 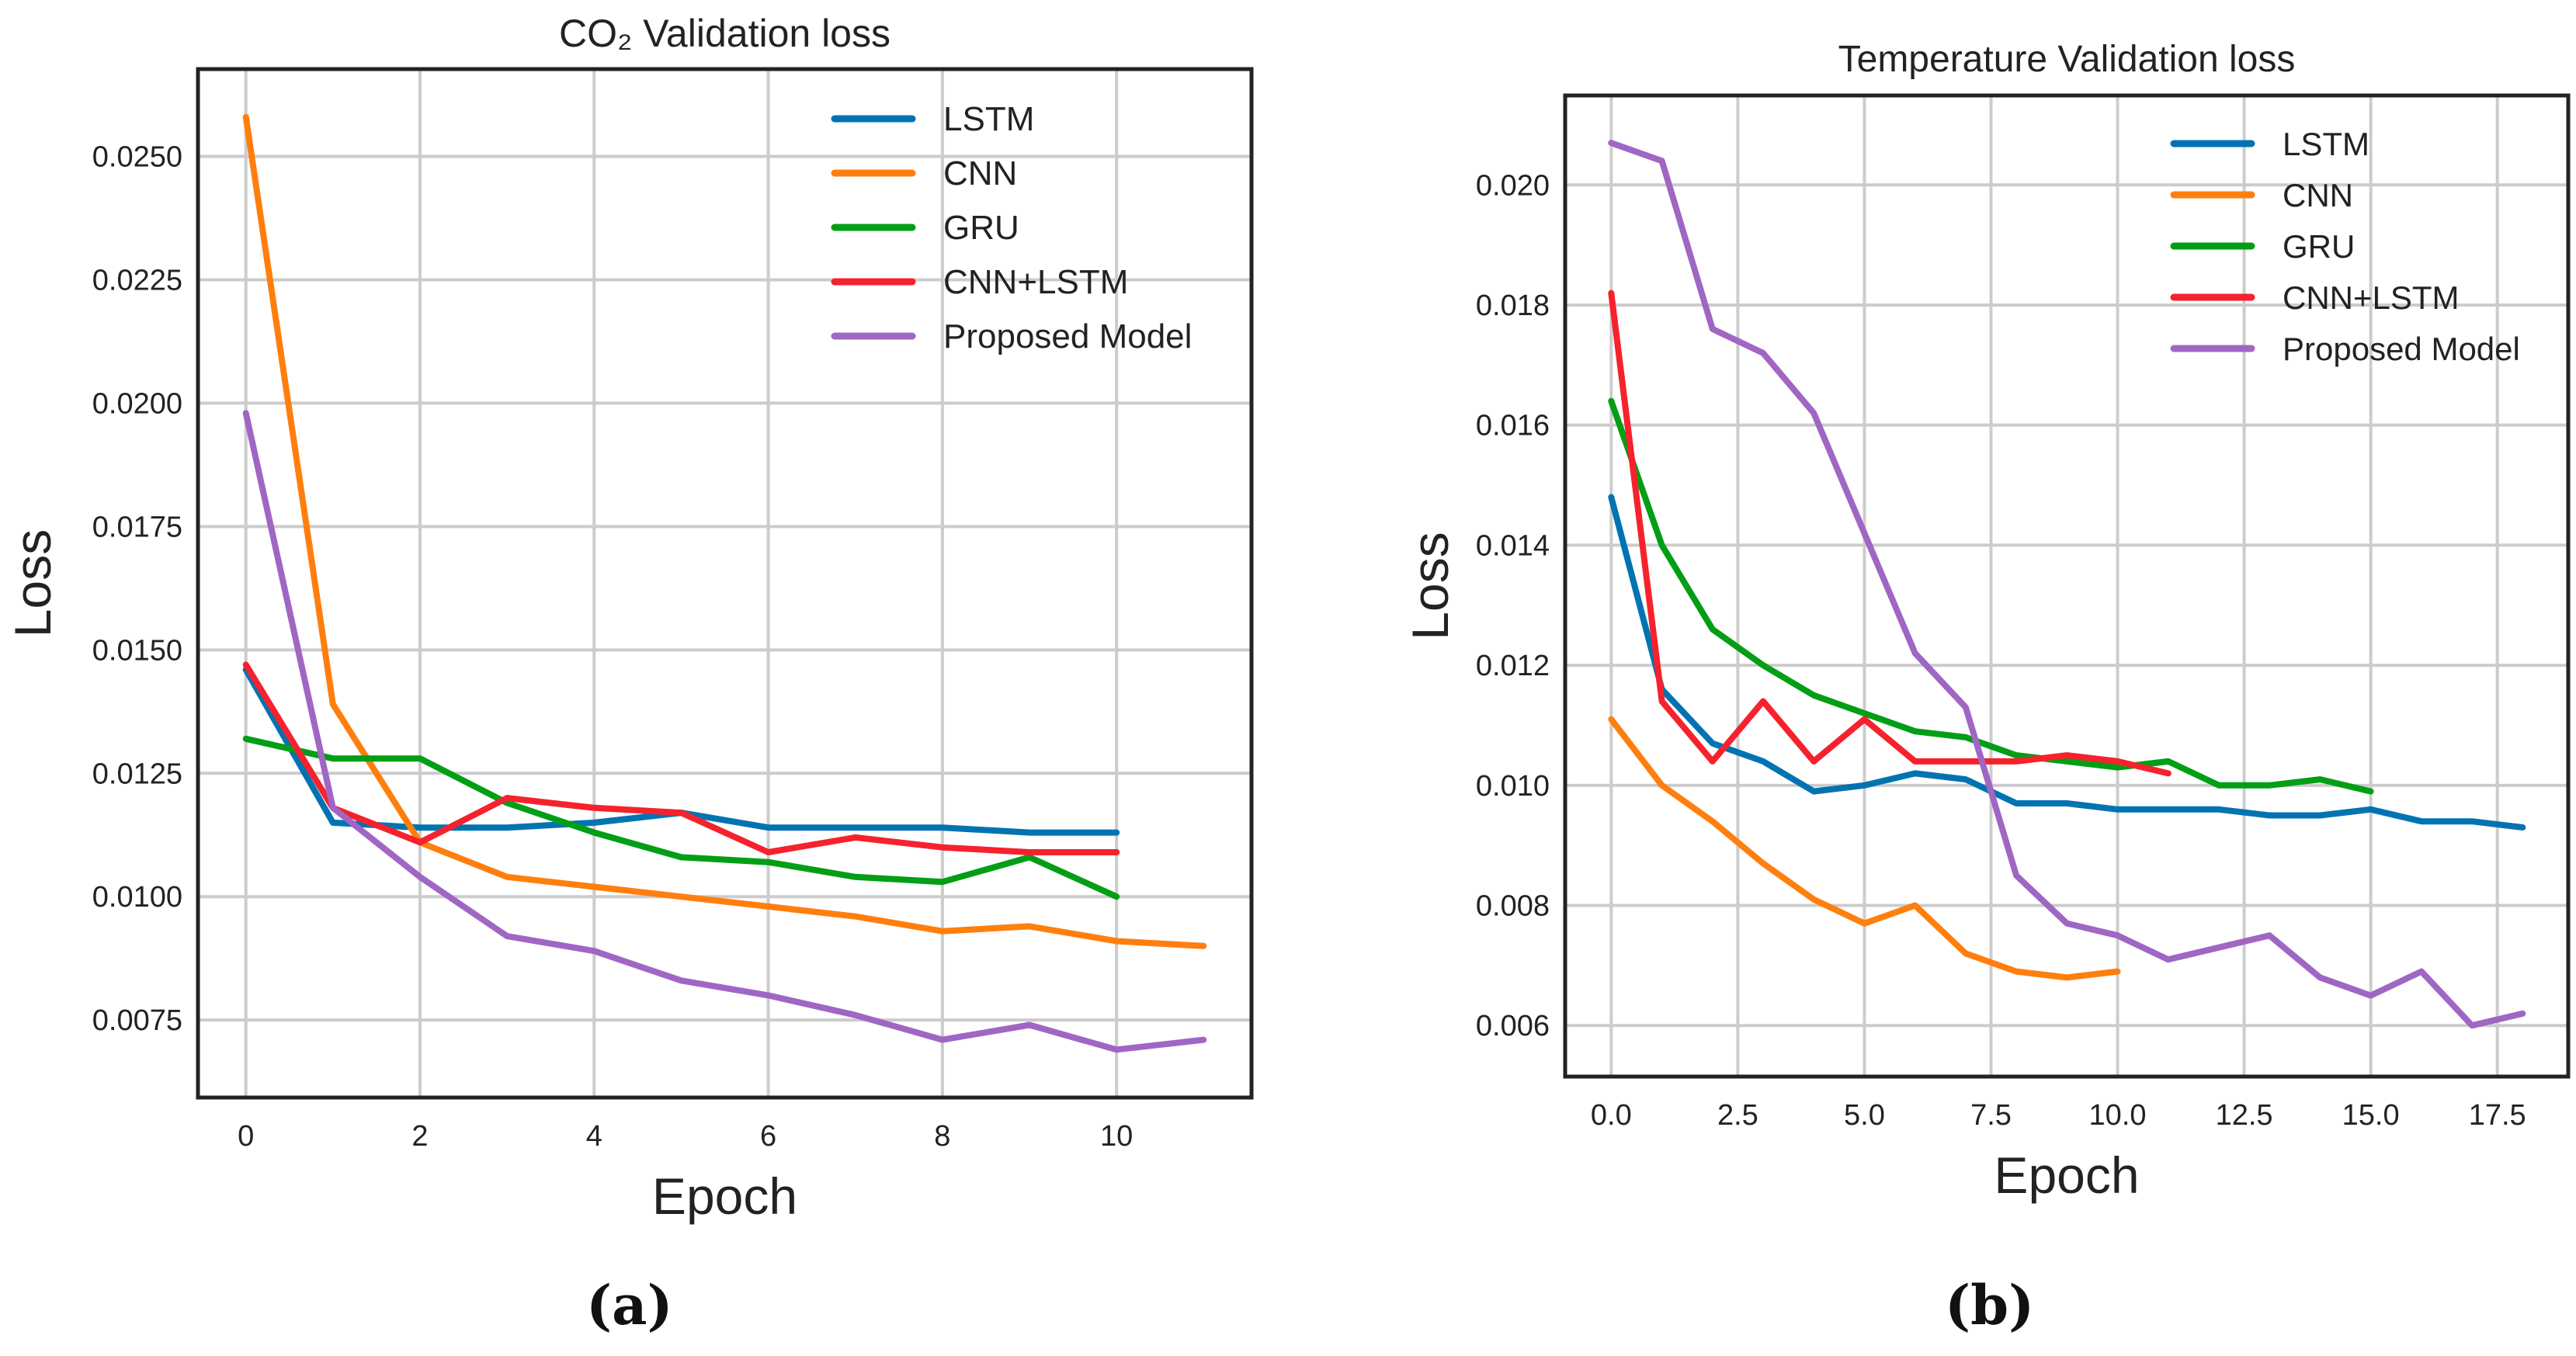 I want to click on subfigure-label-b: (b), so click(x=1990, y=1305).